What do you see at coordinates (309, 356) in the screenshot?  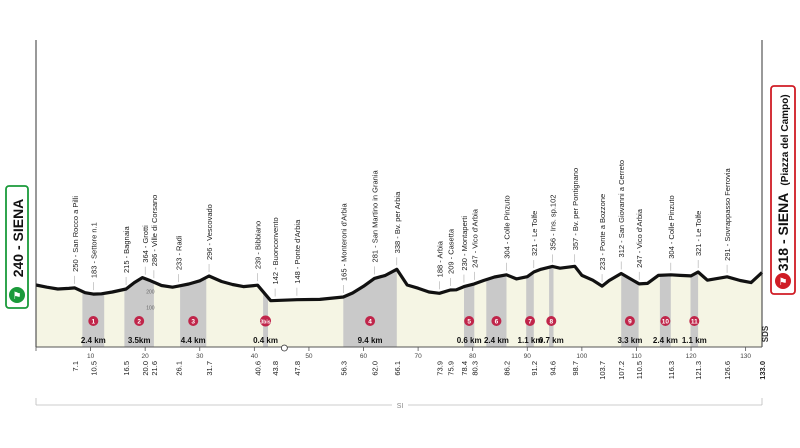 I see `x-tick-label: 50` at bounding box center [309, 356].